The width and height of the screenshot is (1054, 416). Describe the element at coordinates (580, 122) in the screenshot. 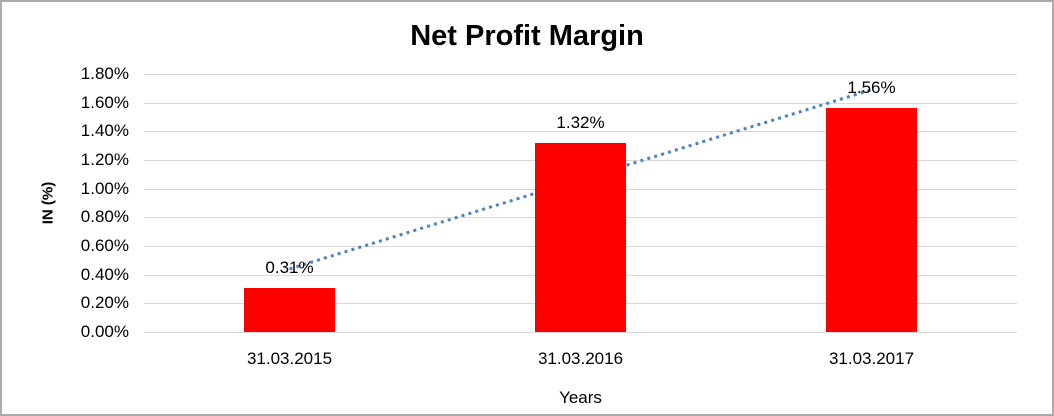

I see `data-label: 1.32%` at that location.